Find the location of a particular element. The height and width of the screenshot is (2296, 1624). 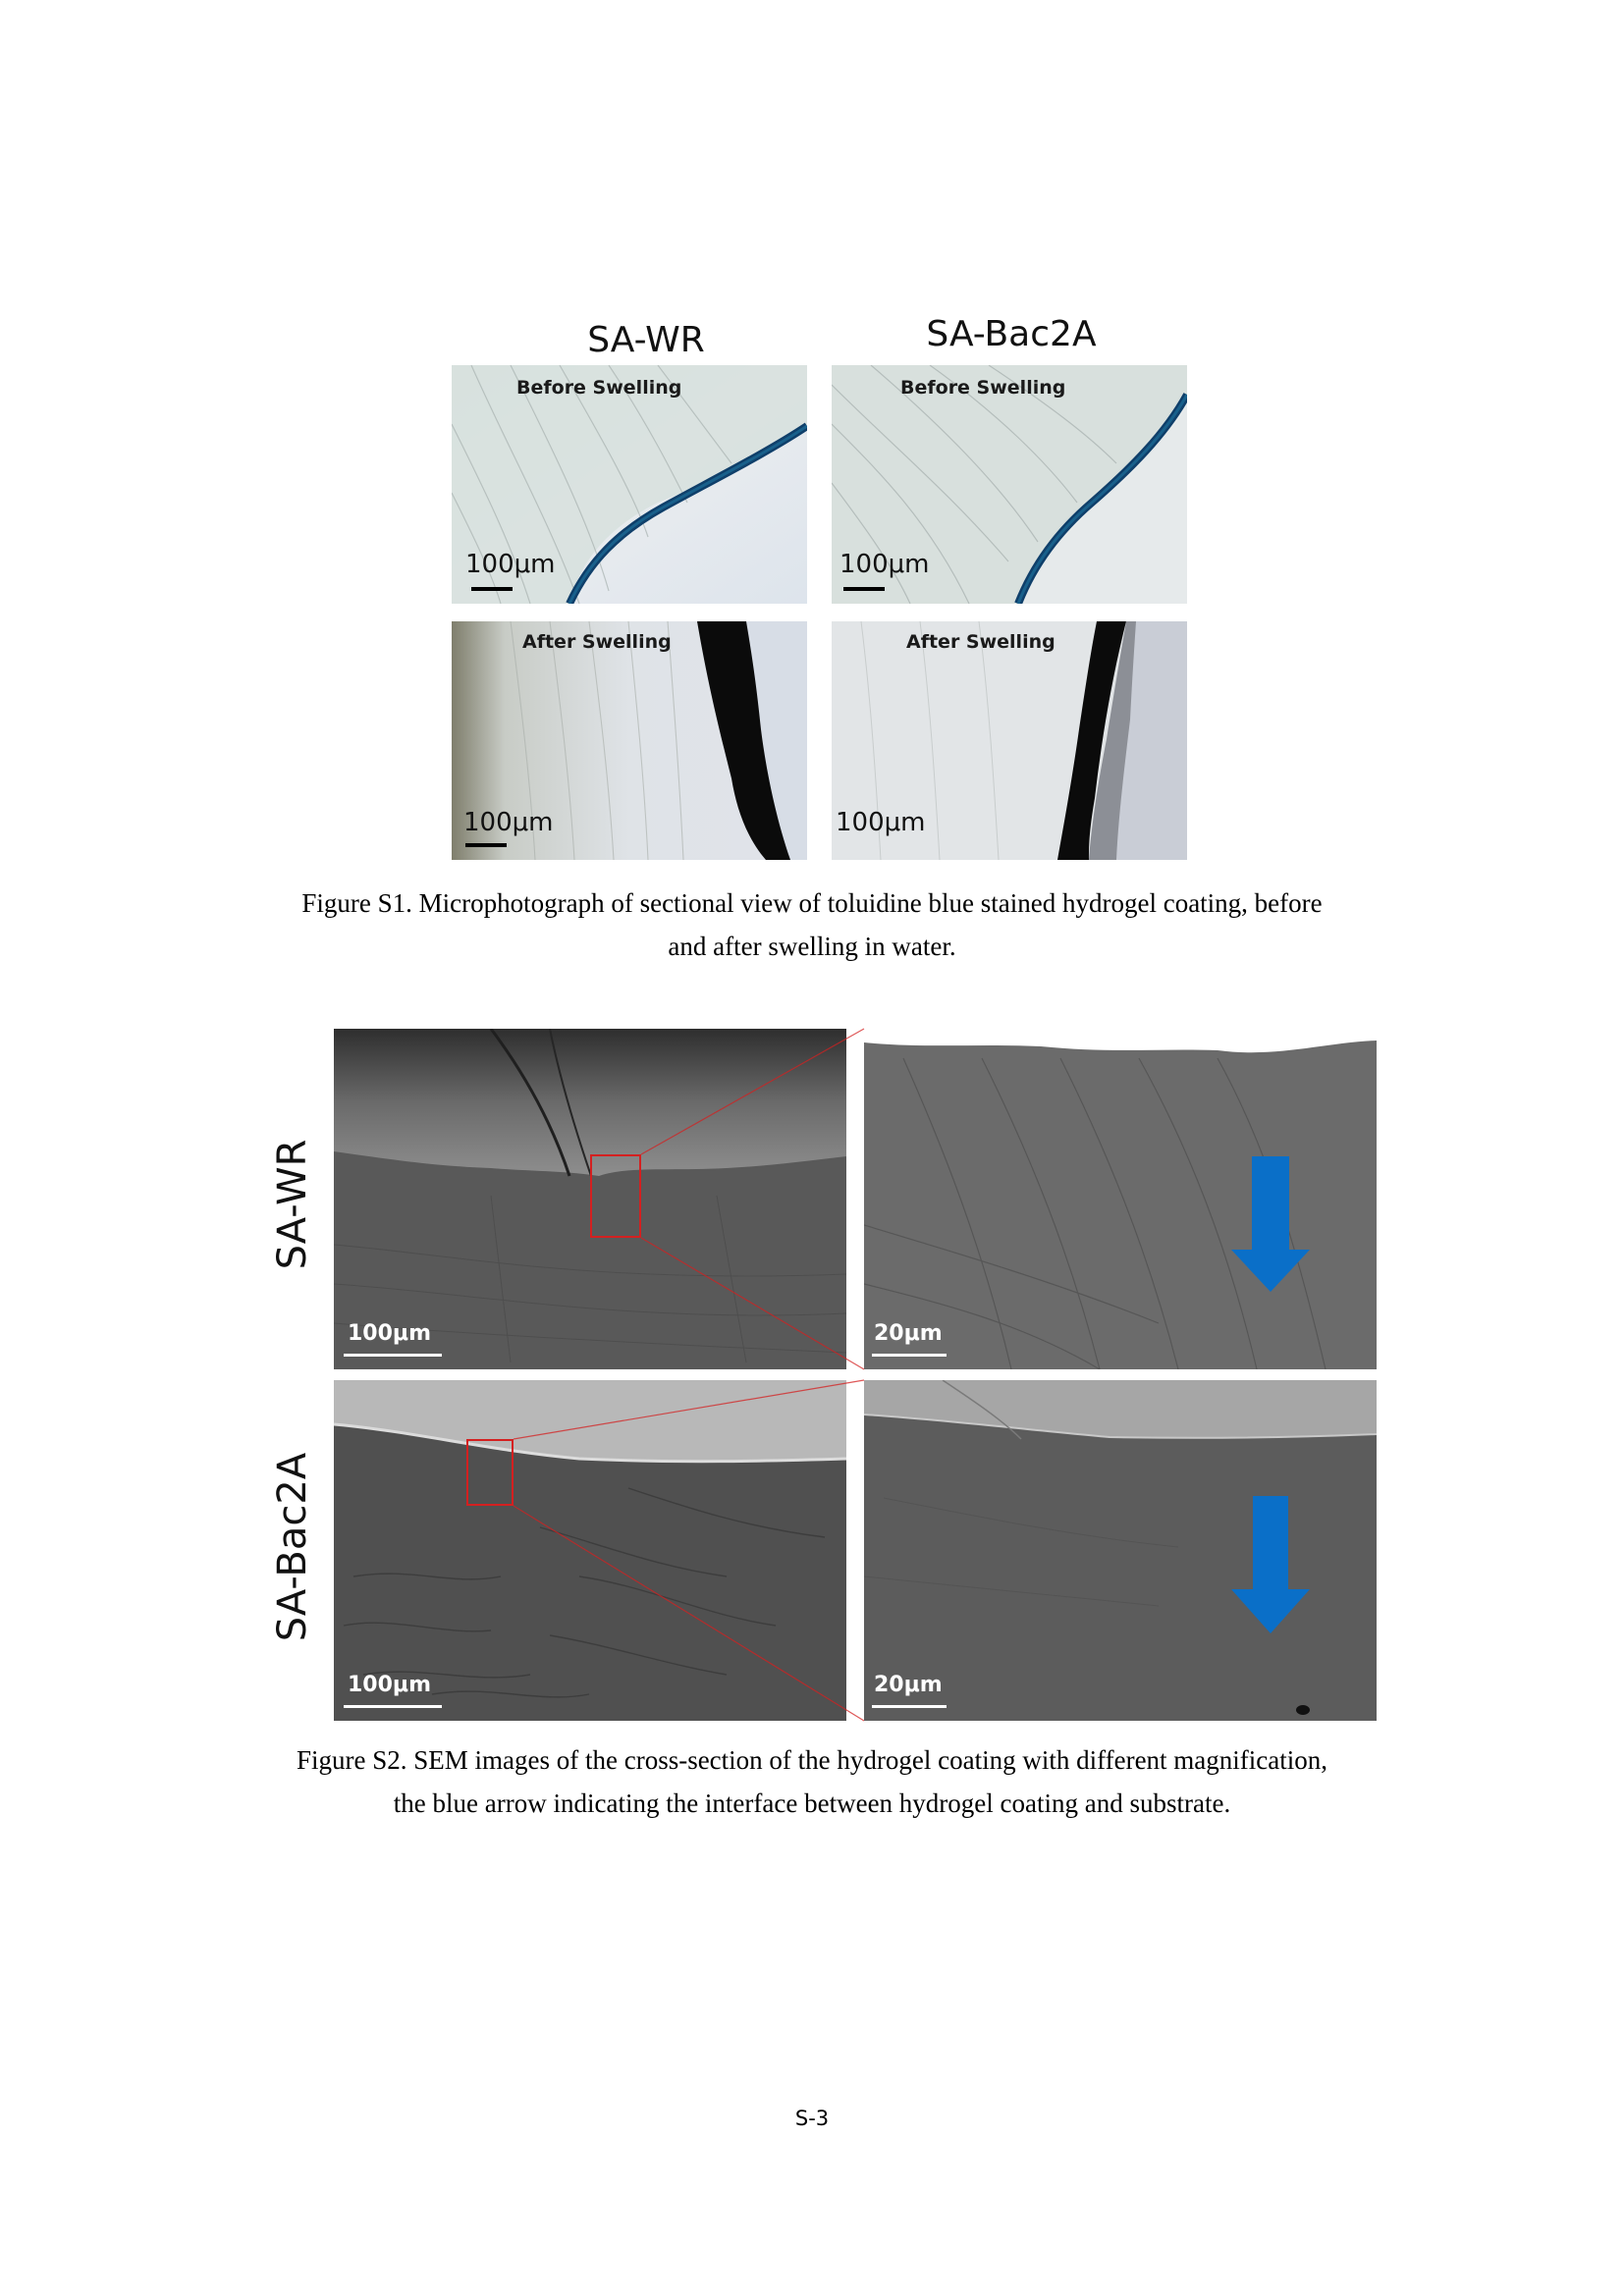

sem-image-bac-low is located at coordinates (590, 1551).